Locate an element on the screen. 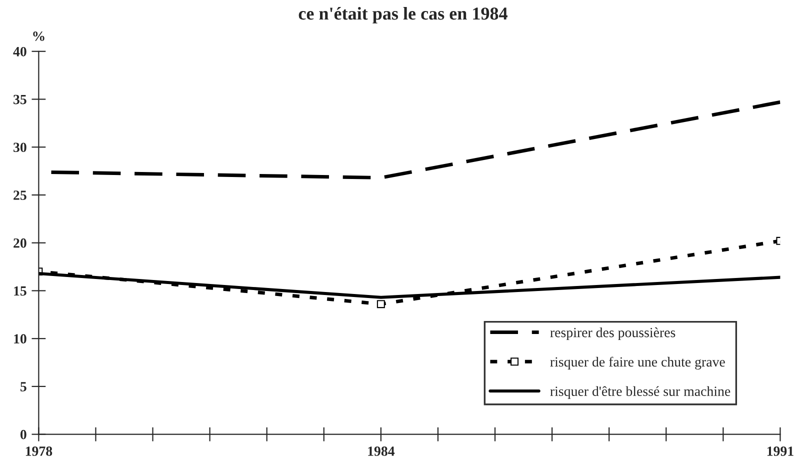 This screenshot has width=806, height=467. legend-label: respirer des poussières is located at coordinates (613, 333).